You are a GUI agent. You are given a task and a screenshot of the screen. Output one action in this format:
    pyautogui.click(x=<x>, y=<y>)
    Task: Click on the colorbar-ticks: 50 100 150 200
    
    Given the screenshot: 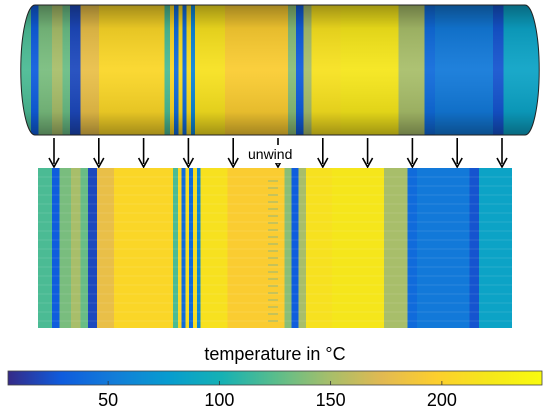 What is the action you would take?
    pyautogui.click(x=277, y=395)
    